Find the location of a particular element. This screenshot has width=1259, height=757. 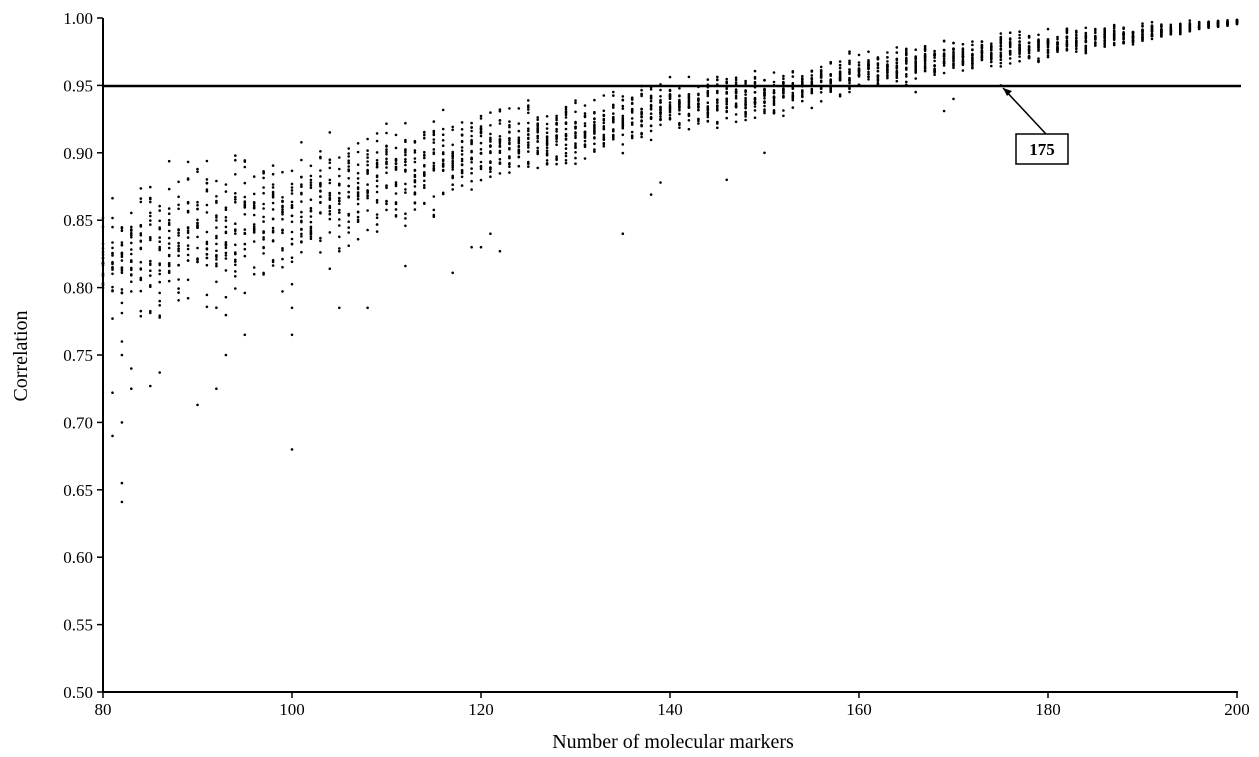

y-tick-label: 0.50 is located at coordinates (78, 692).